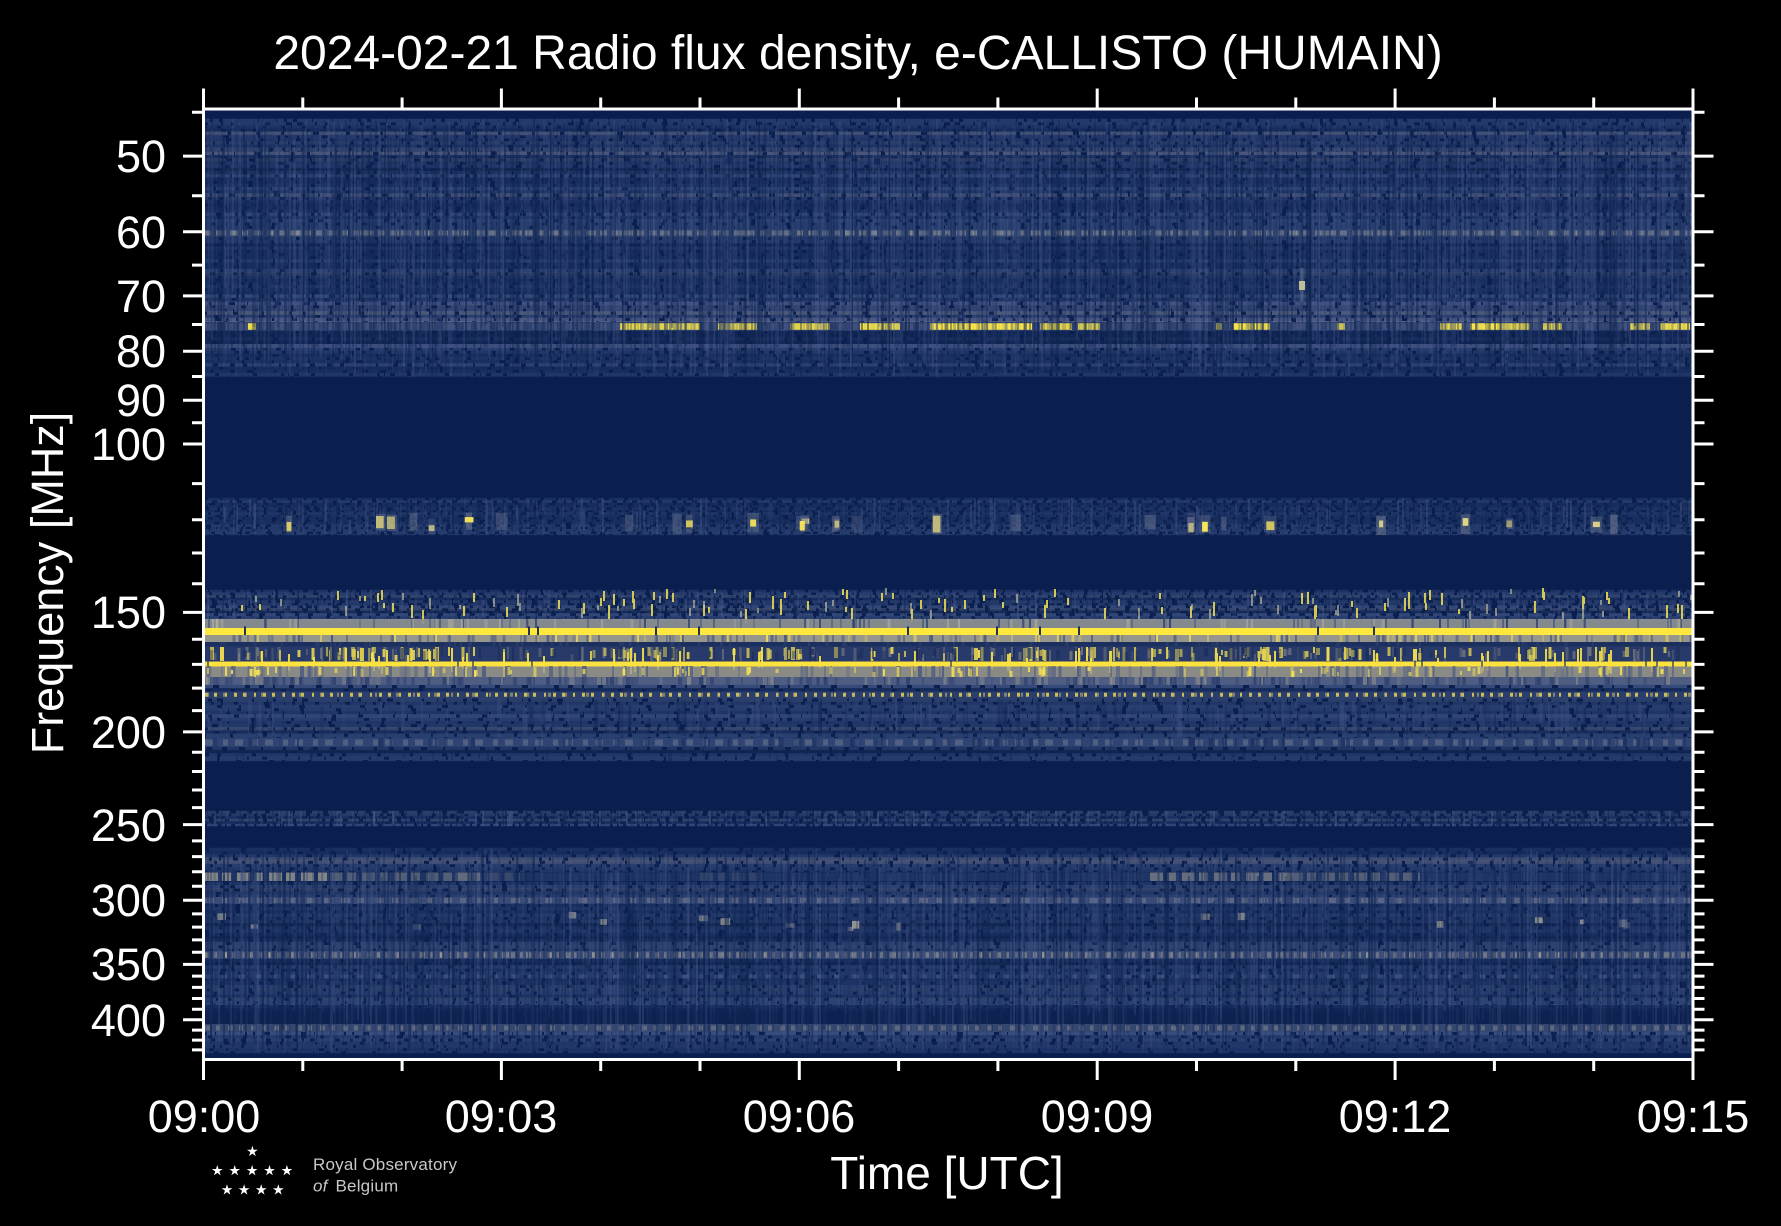 This screenshot has height=1226, width=1781. I want to click on svg-text: 50, so click(141, 156).